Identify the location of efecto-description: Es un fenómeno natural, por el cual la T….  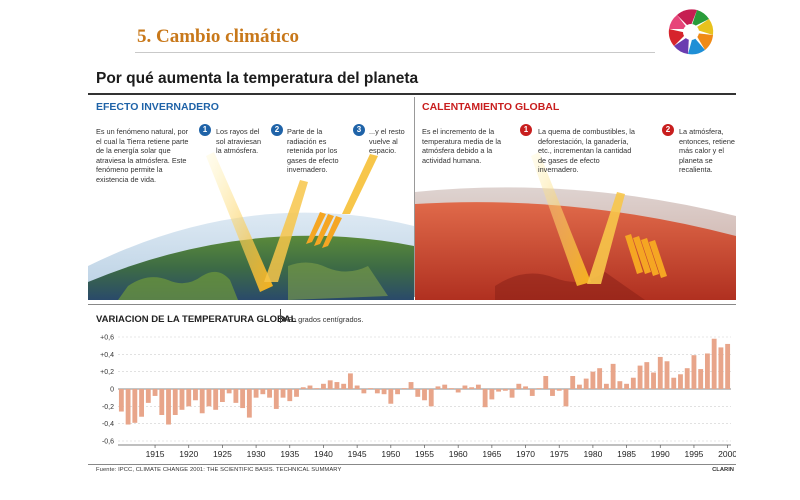
(142, 155).